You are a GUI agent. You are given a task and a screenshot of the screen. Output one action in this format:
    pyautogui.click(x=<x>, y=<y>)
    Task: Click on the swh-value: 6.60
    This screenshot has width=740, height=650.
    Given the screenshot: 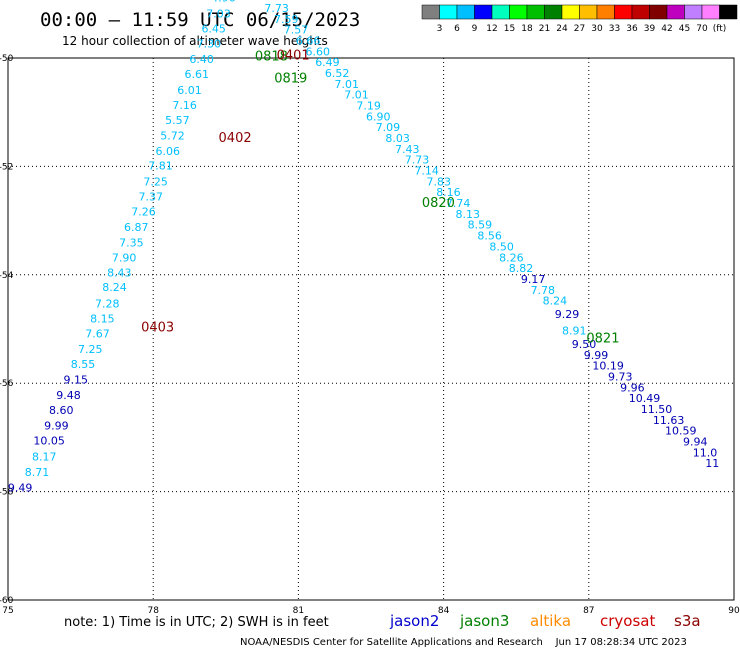 What is the action you would take?
    pyautogui.click(x=318, y=51)
    